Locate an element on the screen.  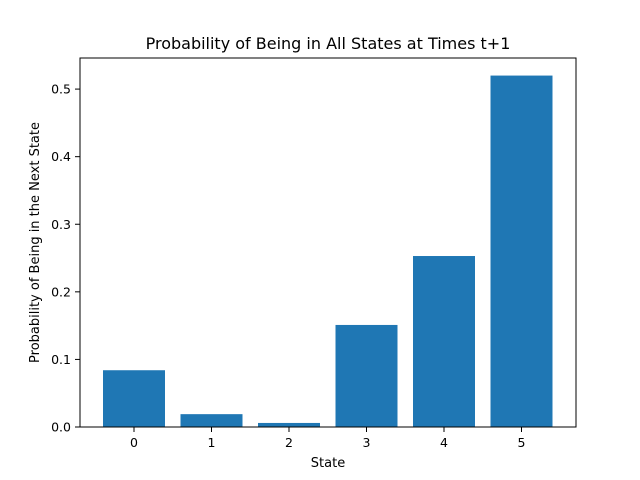
x-axis-ticks: 0 1 2 3 4 5 is located at coordinates (327, 438).